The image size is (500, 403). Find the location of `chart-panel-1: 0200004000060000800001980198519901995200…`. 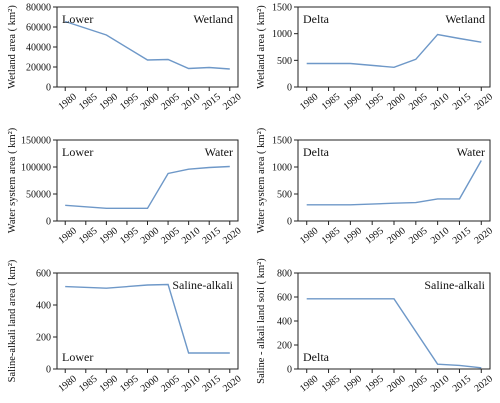

chart-panel-1: 0200004000060000800001980198519901995200… is located at coordinates (125, 58).